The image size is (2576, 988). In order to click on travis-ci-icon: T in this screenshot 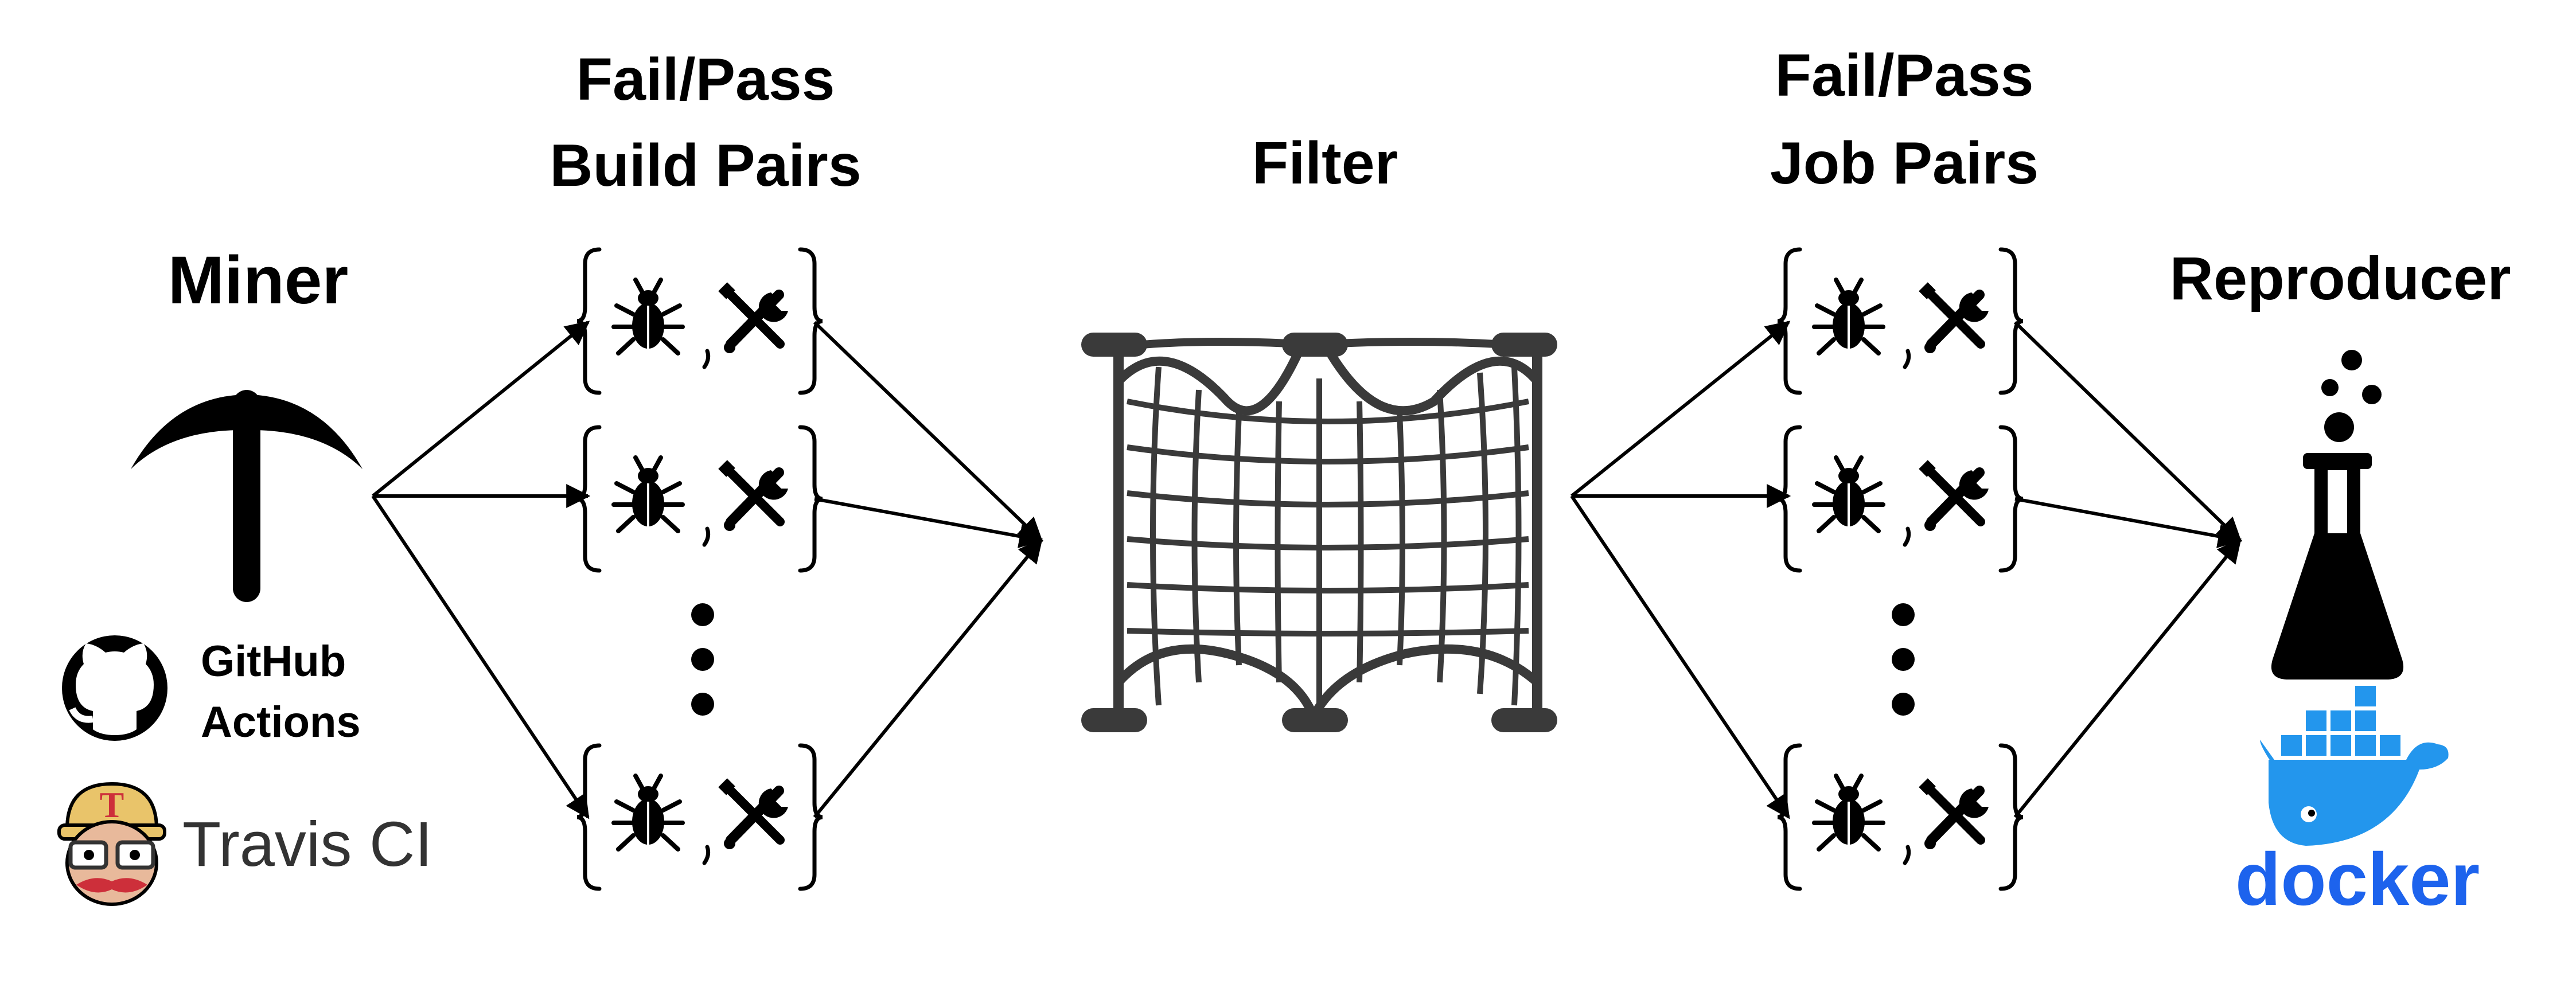, I will do `click(112, 844)`.